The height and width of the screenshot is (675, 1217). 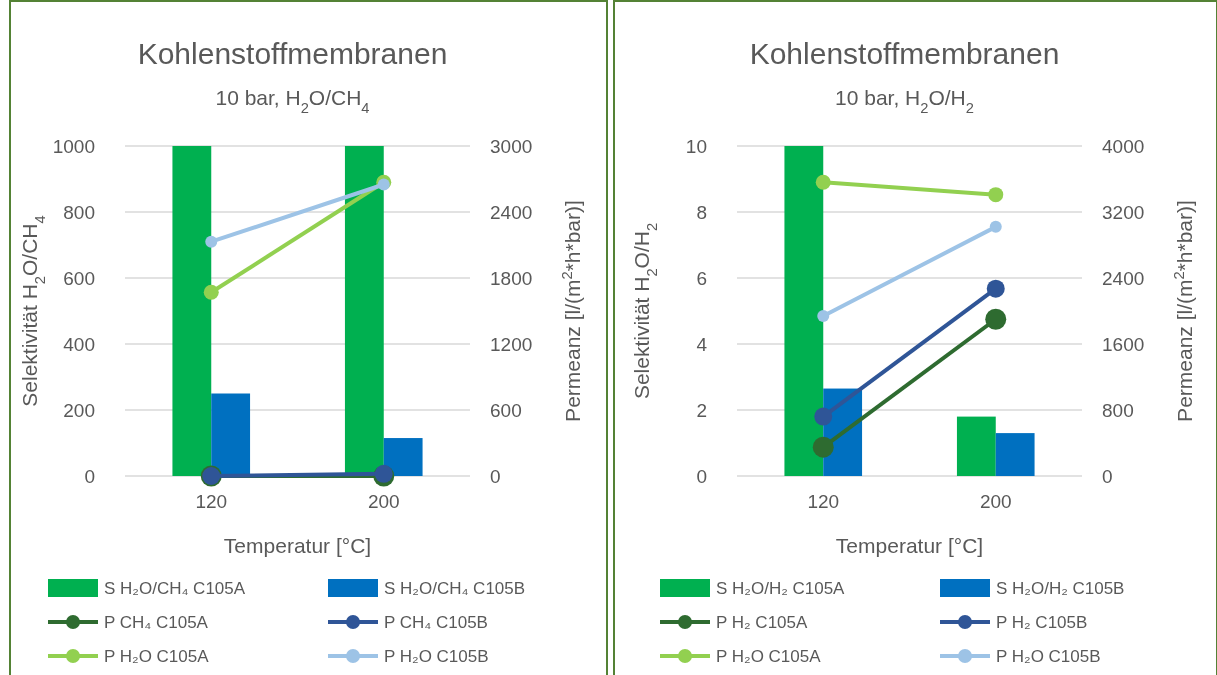 I want to click on y2-tick-label: 1600, so click(x=1123, y=344).